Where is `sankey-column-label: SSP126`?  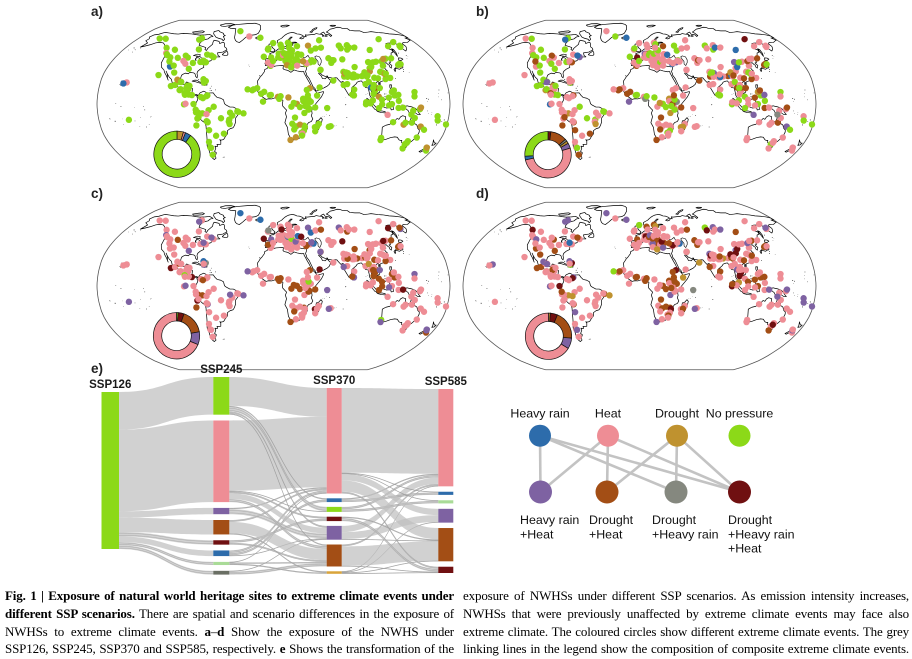 sankey-column-label: SSP126 is located at coordinates (110, 385).